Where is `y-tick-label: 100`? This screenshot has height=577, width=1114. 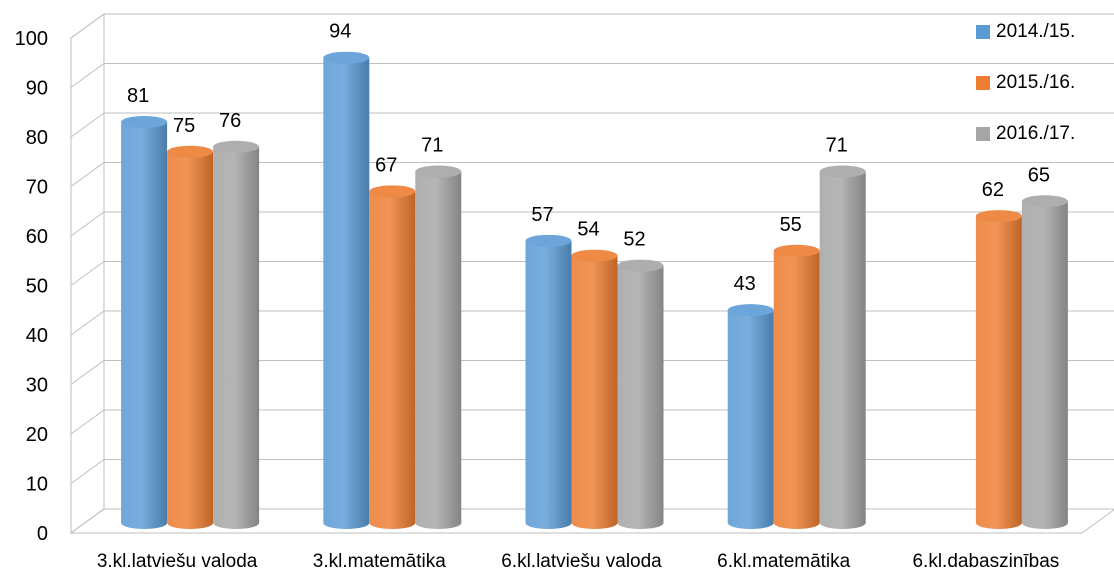 y-tick-label: 100 is located at coordinates (31, 39).